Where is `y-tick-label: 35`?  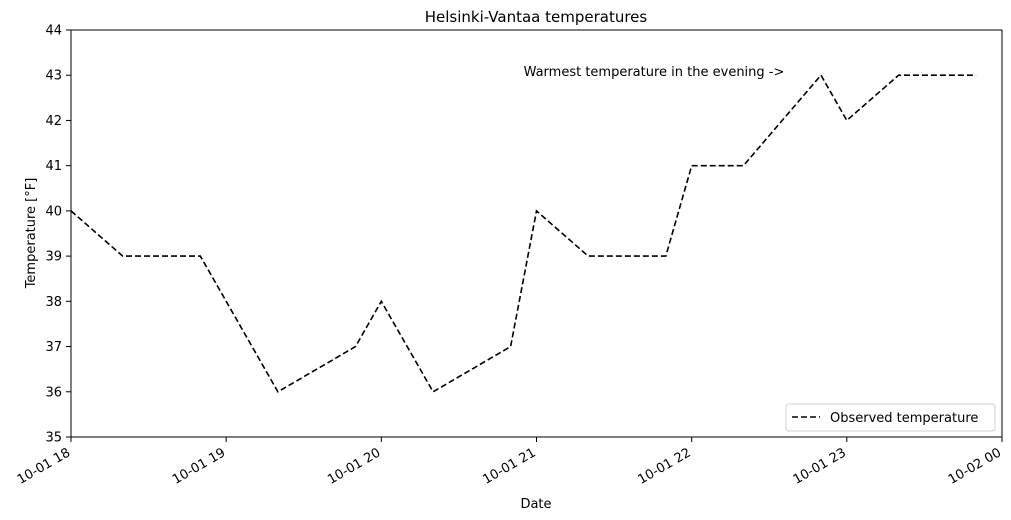
y-tick-label: 35 is located at coordinates (53, 438).